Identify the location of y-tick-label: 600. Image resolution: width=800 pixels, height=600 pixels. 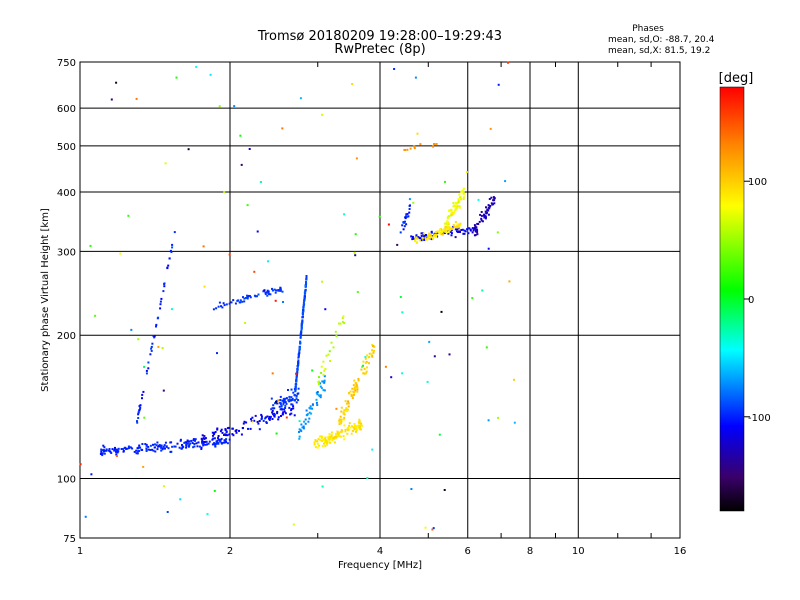
(66, 109).